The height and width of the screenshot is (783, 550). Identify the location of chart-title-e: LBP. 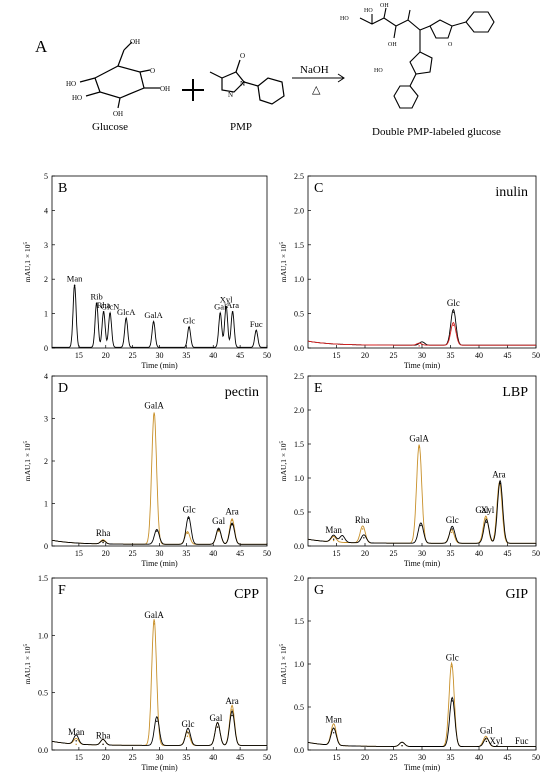
(515, 392).